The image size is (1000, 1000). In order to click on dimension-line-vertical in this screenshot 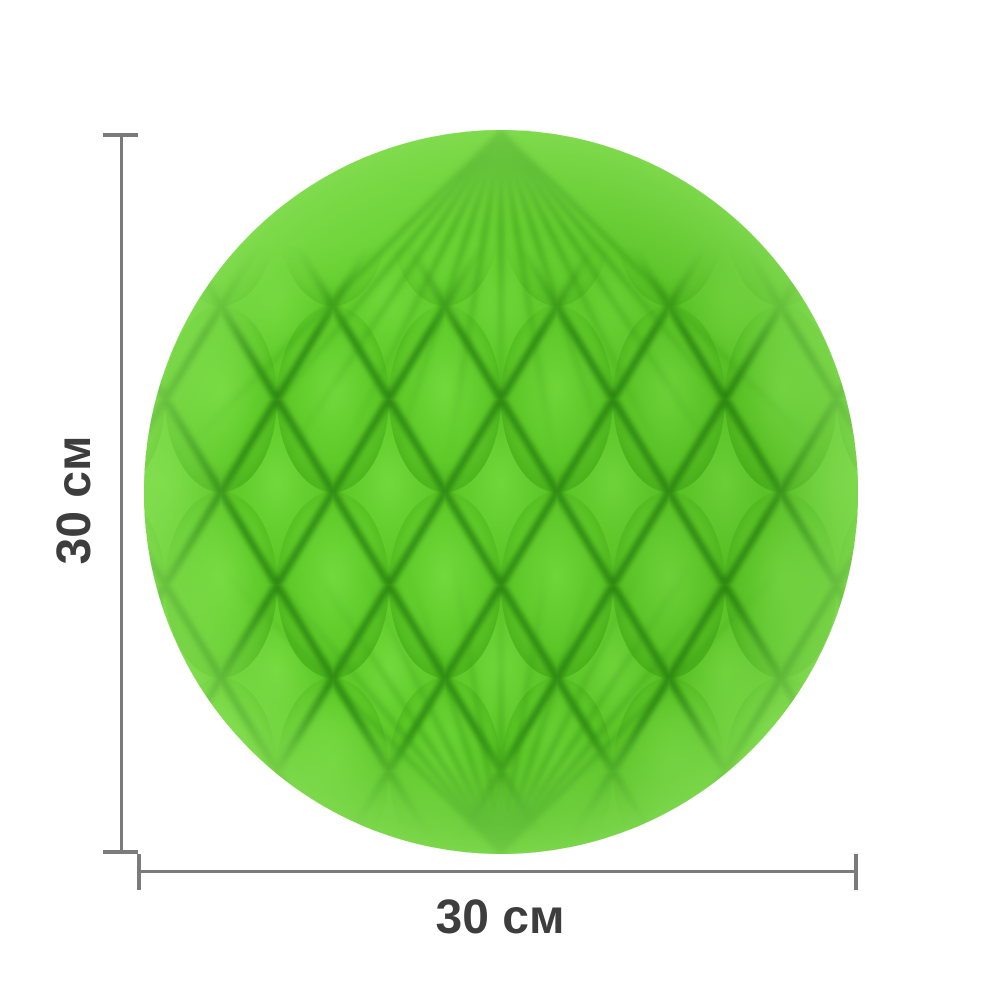, I will do `click(121, 493)`.